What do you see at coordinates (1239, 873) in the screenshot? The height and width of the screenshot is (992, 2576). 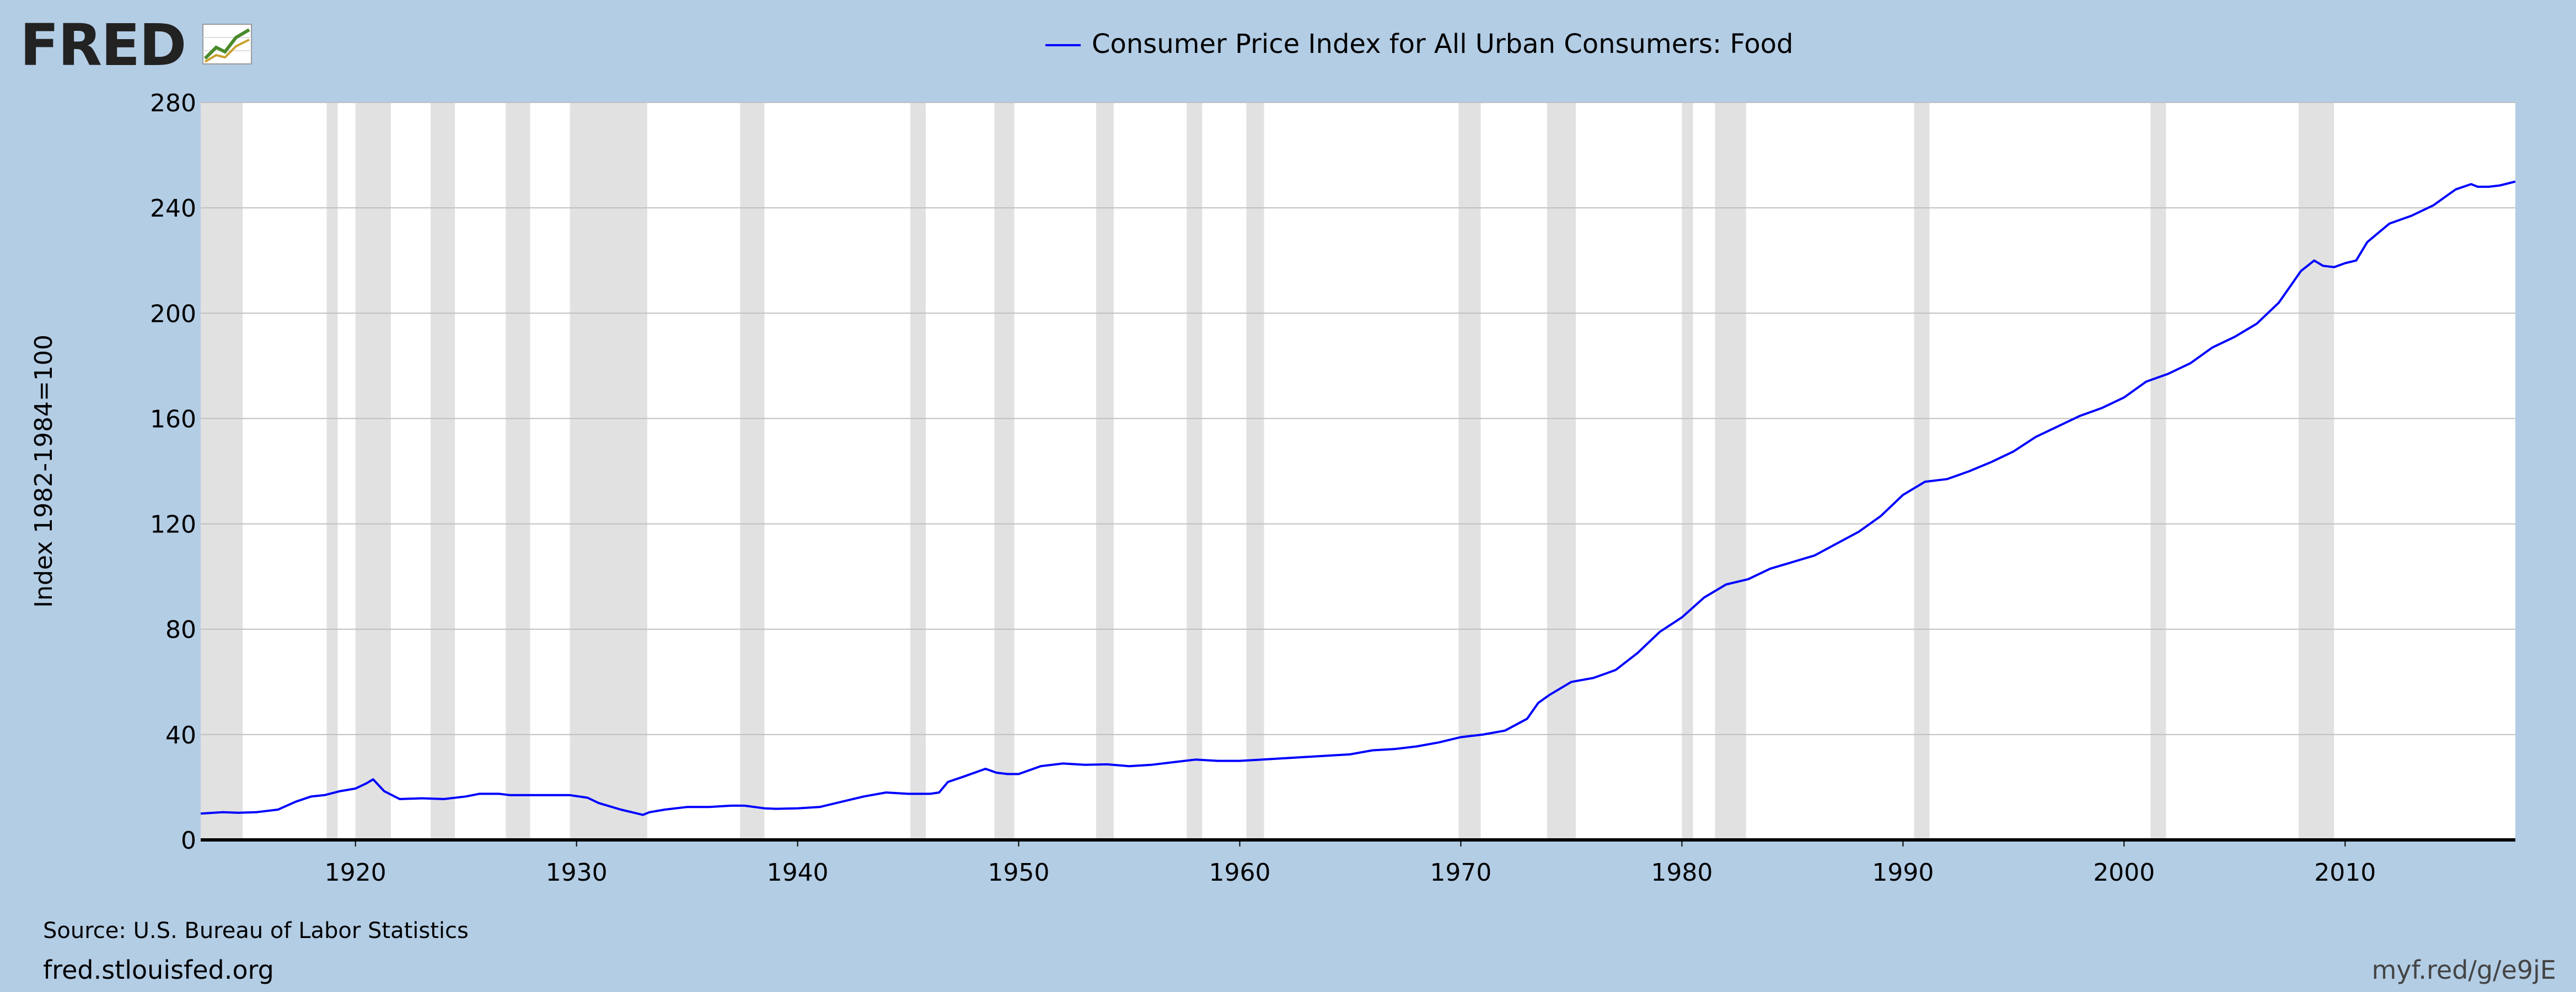 I see `x-tick-label: 1960` at bounding box center [1239, 873].